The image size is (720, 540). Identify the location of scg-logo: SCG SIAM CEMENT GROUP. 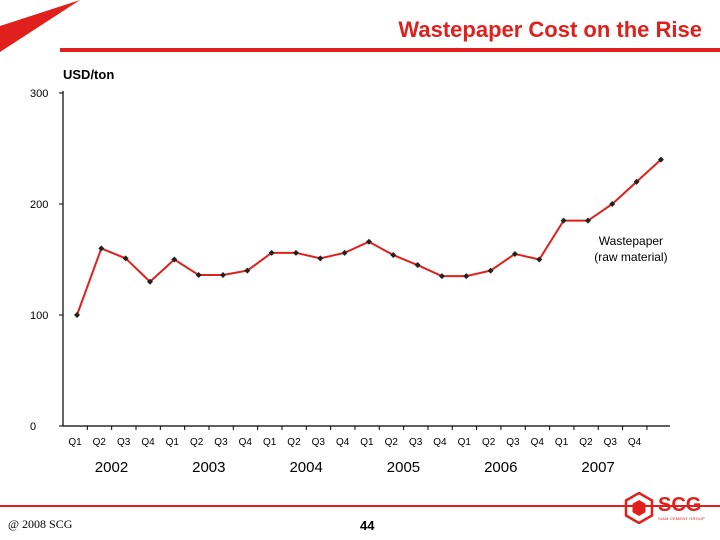
(670, 512).